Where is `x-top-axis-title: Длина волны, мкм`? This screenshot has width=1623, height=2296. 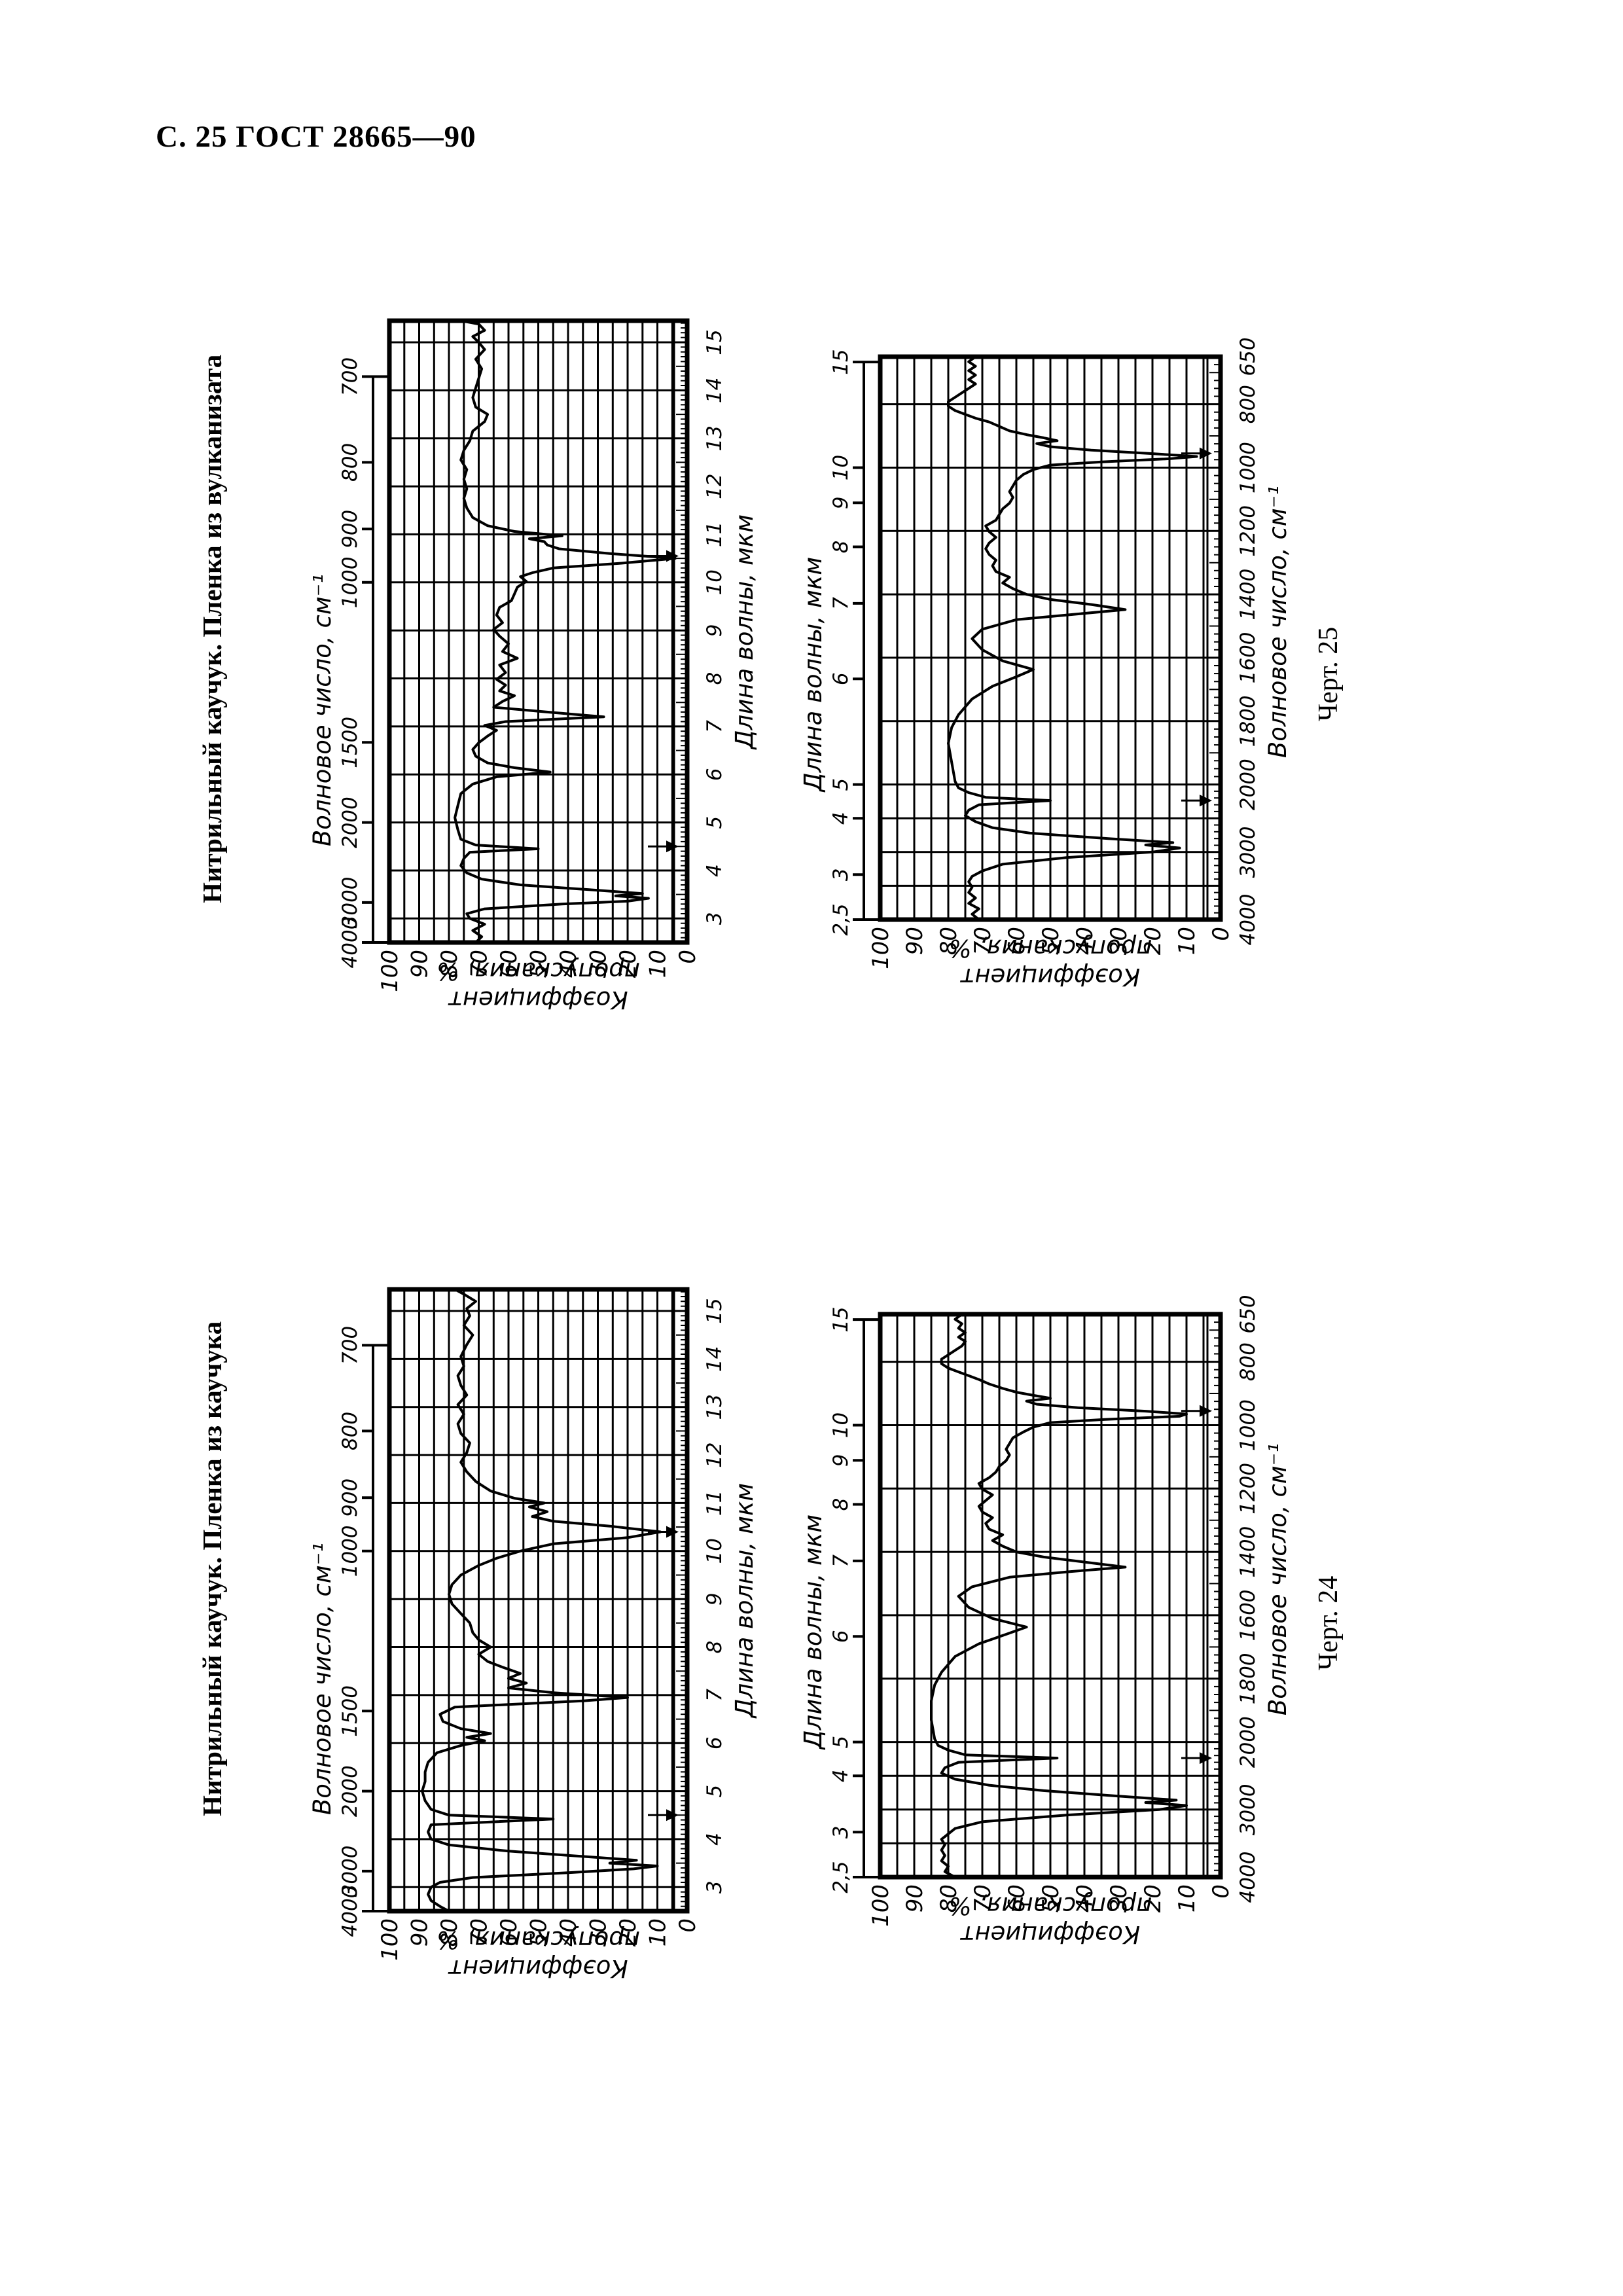 x-top-axis-title: Длина волны, мкм is located at coordinates (813, 675).